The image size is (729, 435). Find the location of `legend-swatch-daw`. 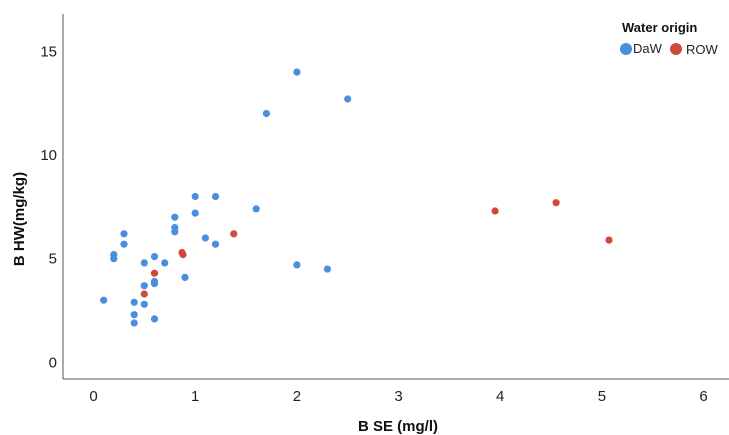

legend-swatch-daw is located at coordinates (626, 49).